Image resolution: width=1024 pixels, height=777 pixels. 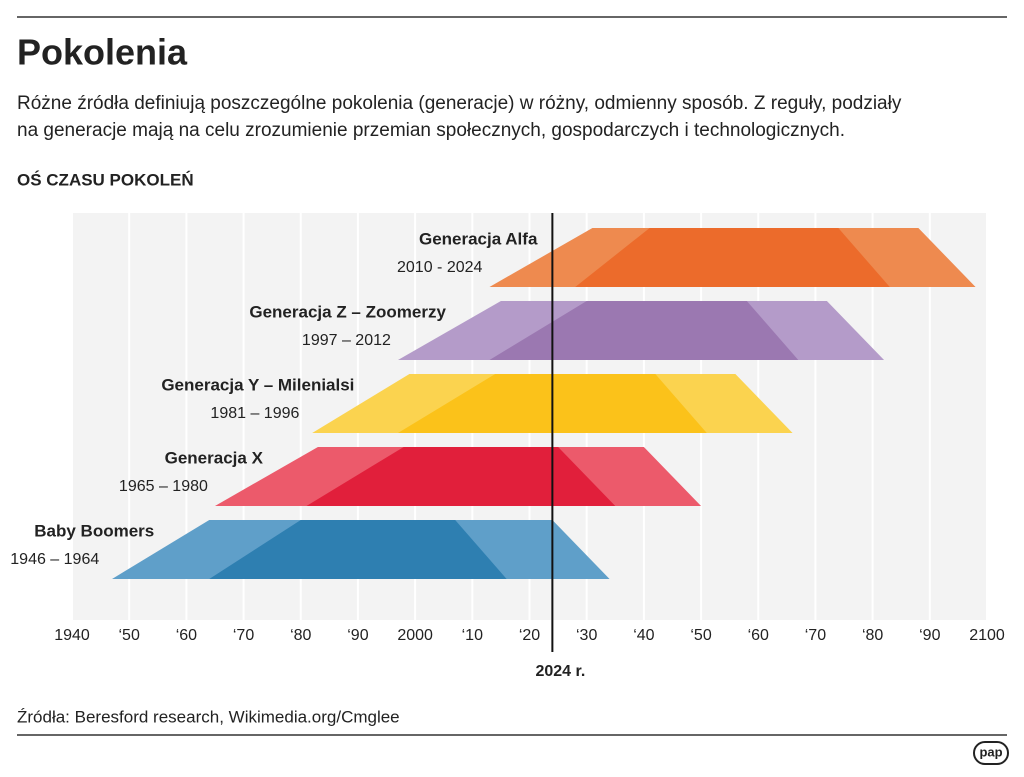 I want to click on generation-name: Generacja Alfa, so click(x=478, y=238).